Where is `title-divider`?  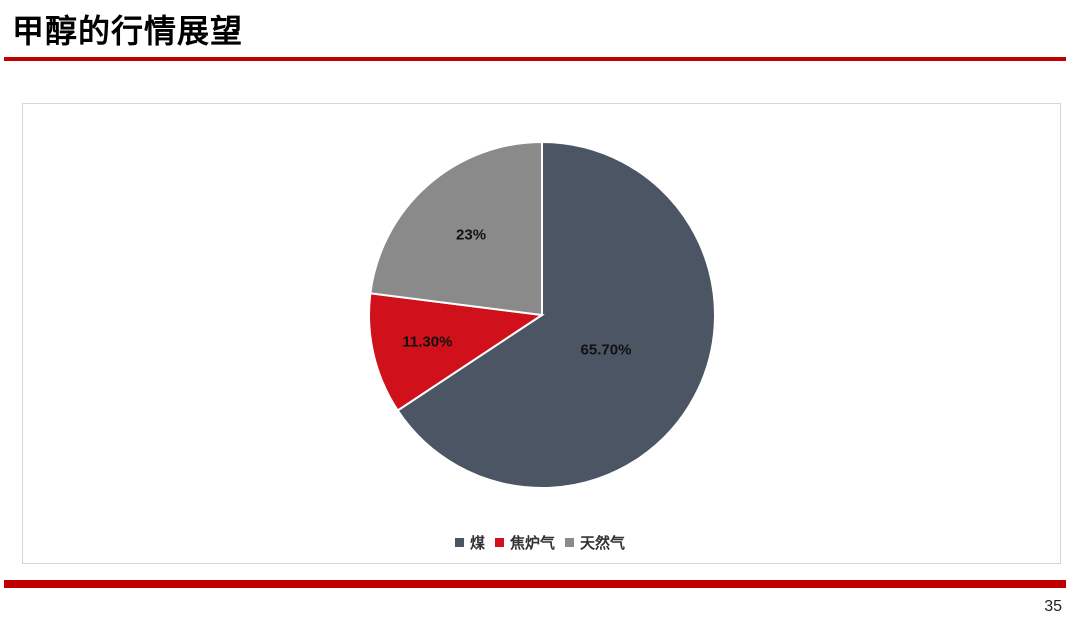
title-divider is located at coordinates (535, 59).